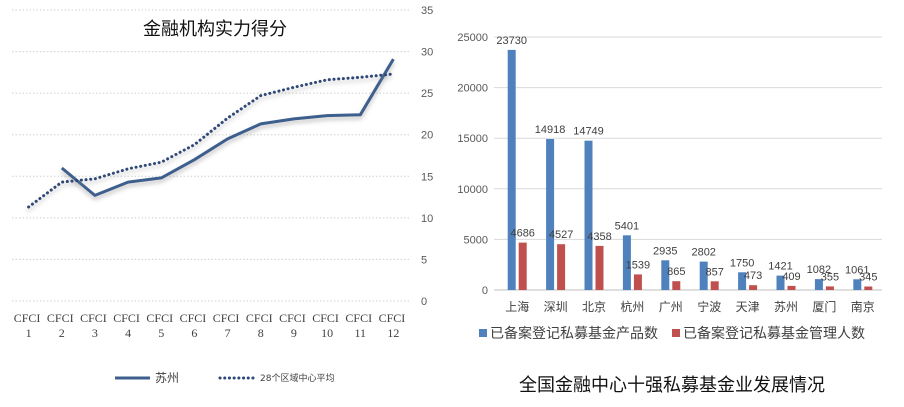 The image size is (904, 407). I want to click on line-x-tick-label-number: 12, so click(393, 333).